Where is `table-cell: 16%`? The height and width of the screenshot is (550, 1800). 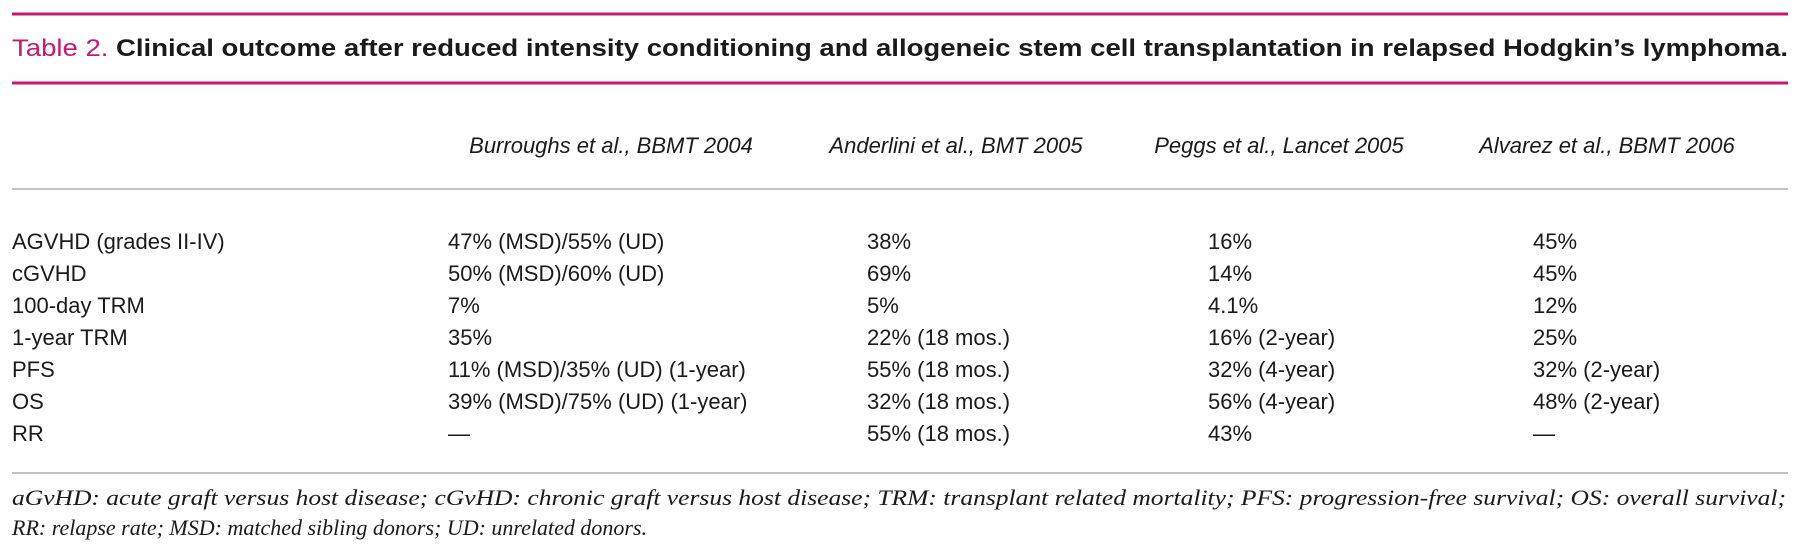
table-cell: 16% is located at coordinates (1230, 241).